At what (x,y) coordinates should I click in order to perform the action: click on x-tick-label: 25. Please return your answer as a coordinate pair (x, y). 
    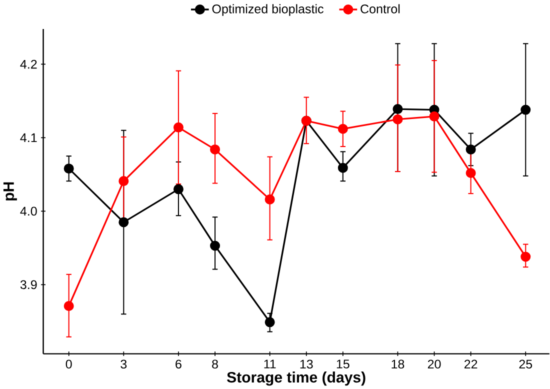
    Looking at the image, I should click on (525, 364).